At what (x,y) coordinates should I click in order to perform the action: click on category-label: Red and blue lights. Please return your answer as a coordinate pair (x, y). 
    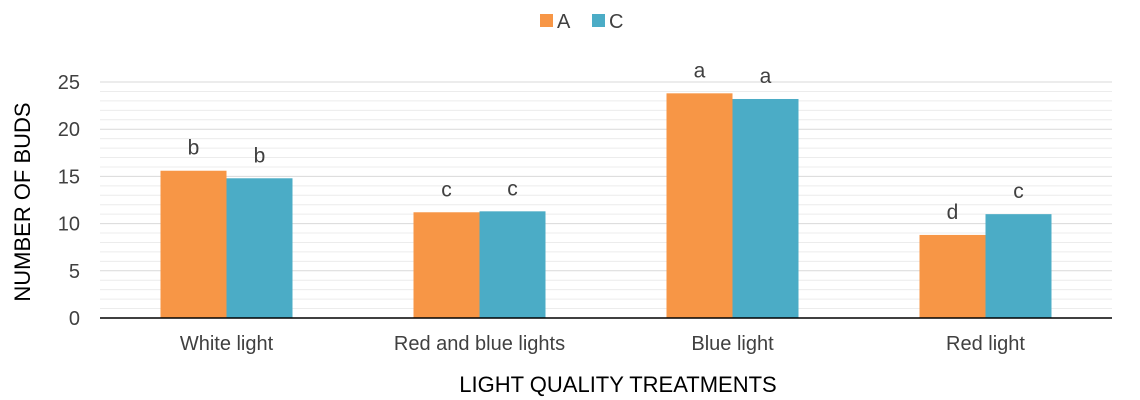
    Looking at the image, I should click on (479, 344).